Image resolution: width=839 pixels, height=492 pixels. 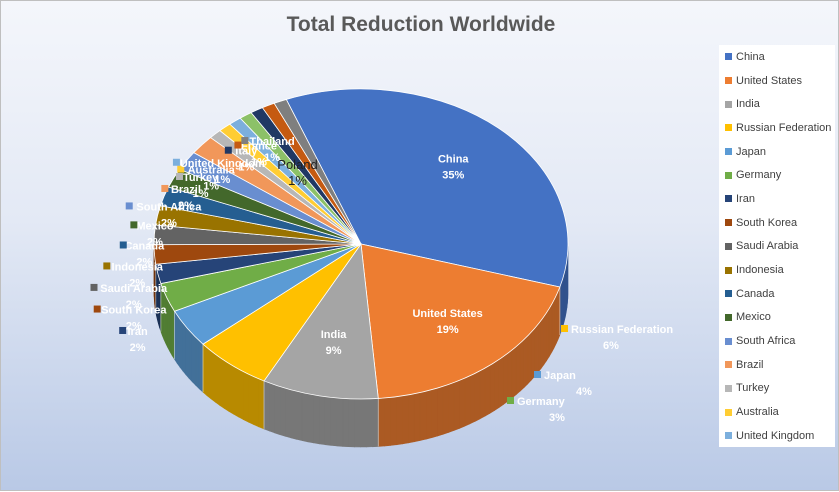 I want to click on data-label-swatch-russian-federation, so click(x=564, y=328).